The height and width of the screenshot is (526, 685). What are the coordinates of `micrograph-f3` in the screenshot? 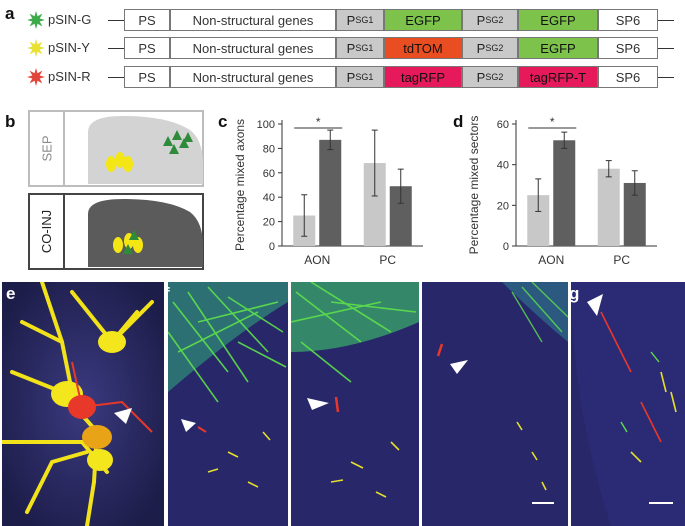 It's located at (495, 404).